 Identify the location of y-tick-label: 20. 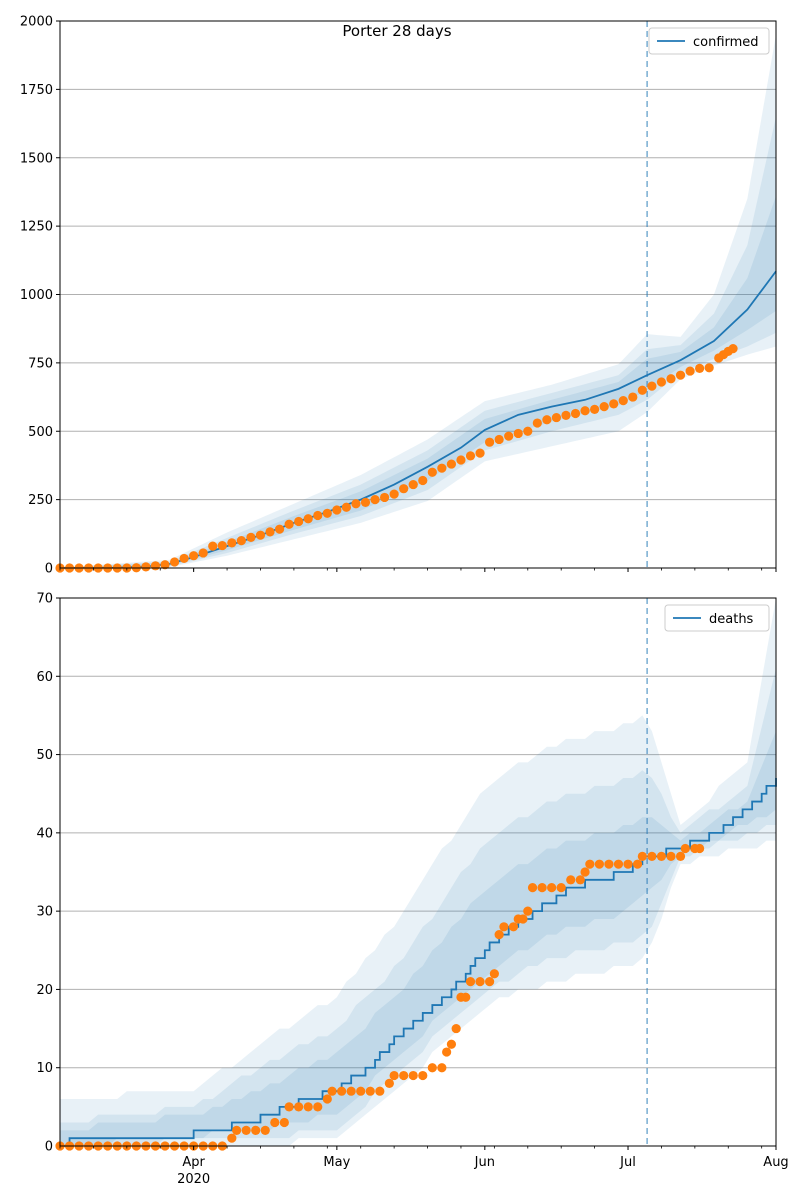
(44, 990).